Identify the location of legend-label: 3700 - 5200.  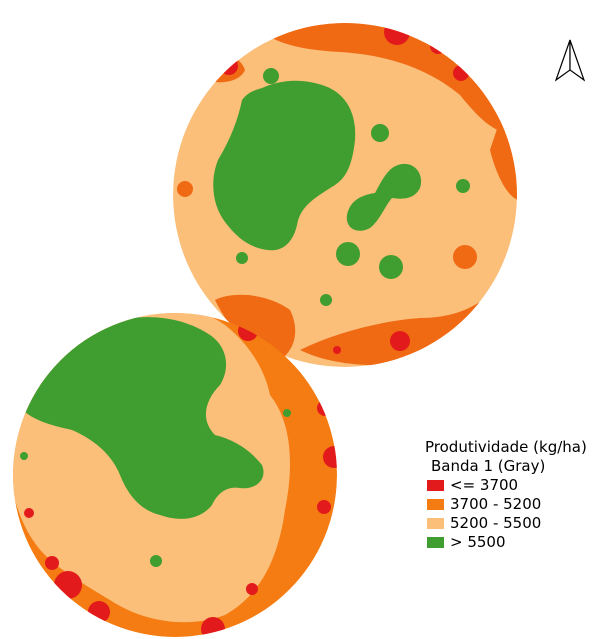
(496, 504).